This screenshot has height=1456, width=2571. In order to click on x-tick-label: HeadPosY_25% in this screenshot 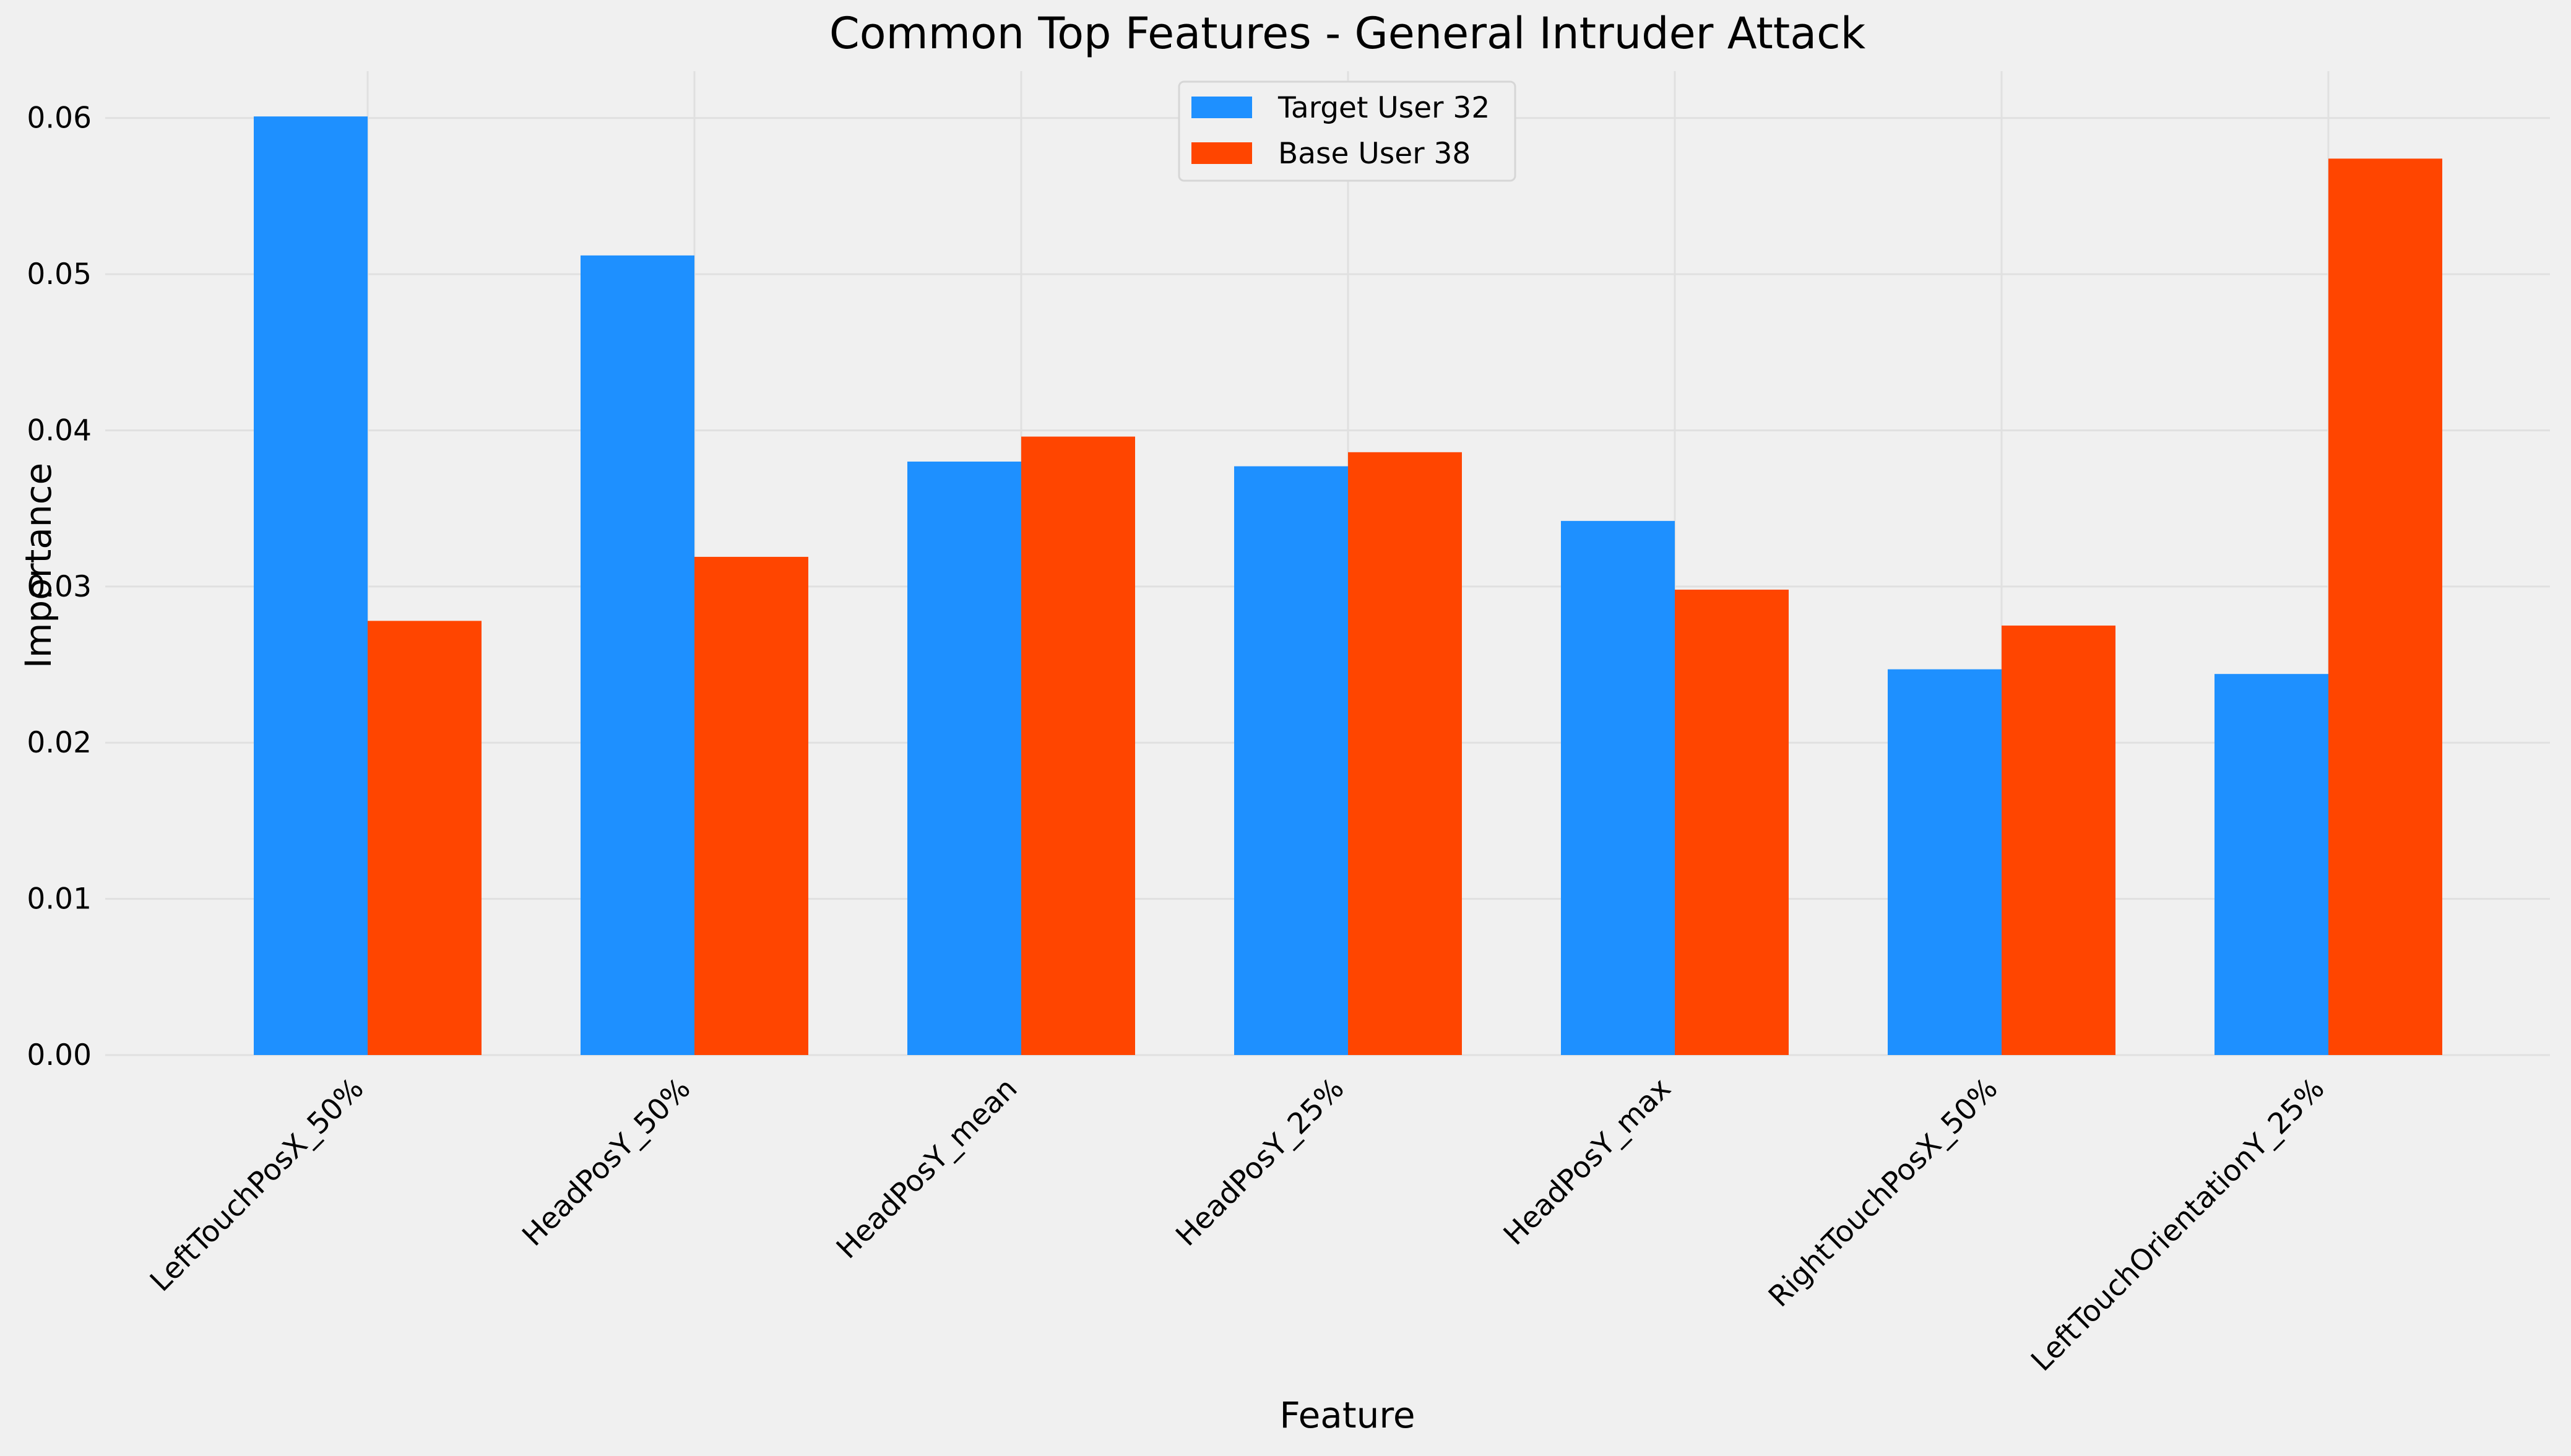, I will do `click(1259, 1162)`.